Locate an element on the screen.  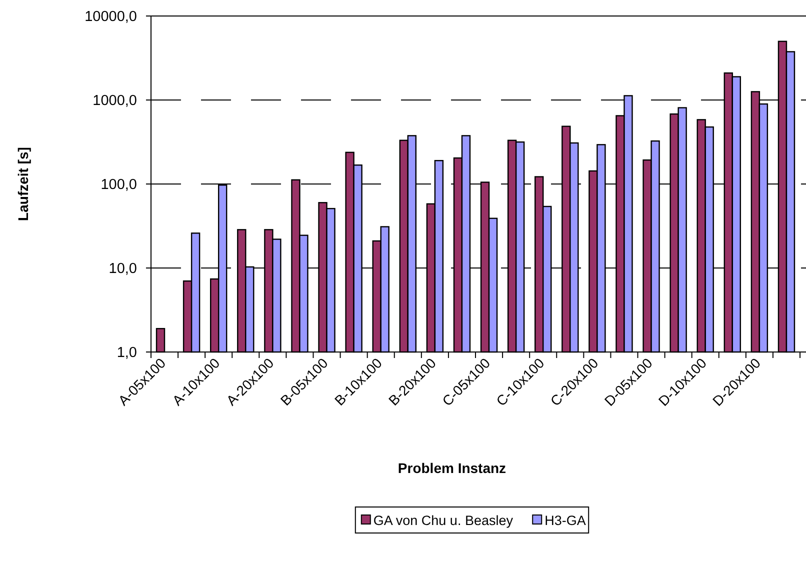
y-tick-label: 10000,0 is located at coordinates (110, 17).